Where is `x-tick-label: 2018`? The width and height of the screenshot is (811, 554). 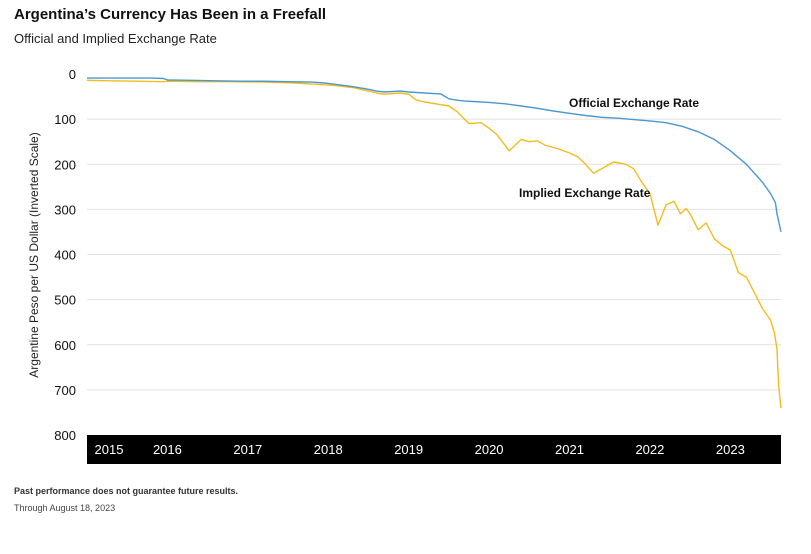 x-tick-label: 2018 is located at coordinates (328, 449).